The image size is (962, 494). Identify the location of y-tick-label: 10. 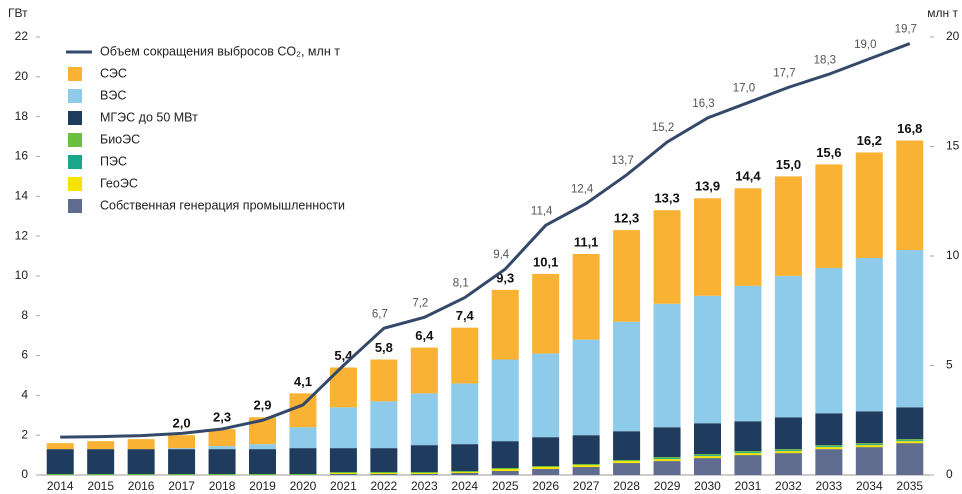
(22, 275).